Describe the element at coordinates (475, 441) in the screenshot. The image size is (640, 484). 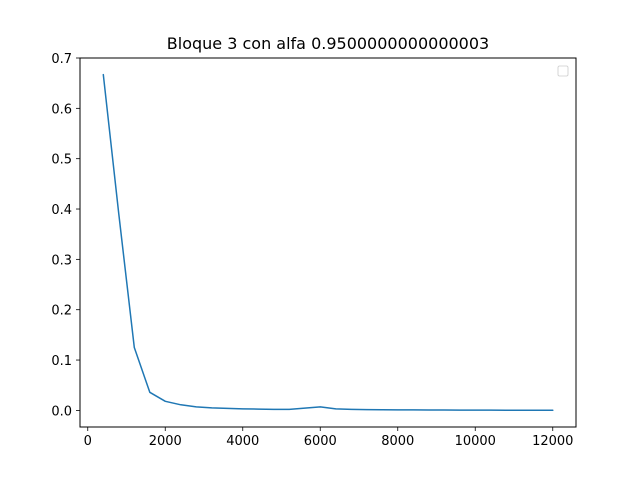
I see `x-tick-label: 10000` at that location.